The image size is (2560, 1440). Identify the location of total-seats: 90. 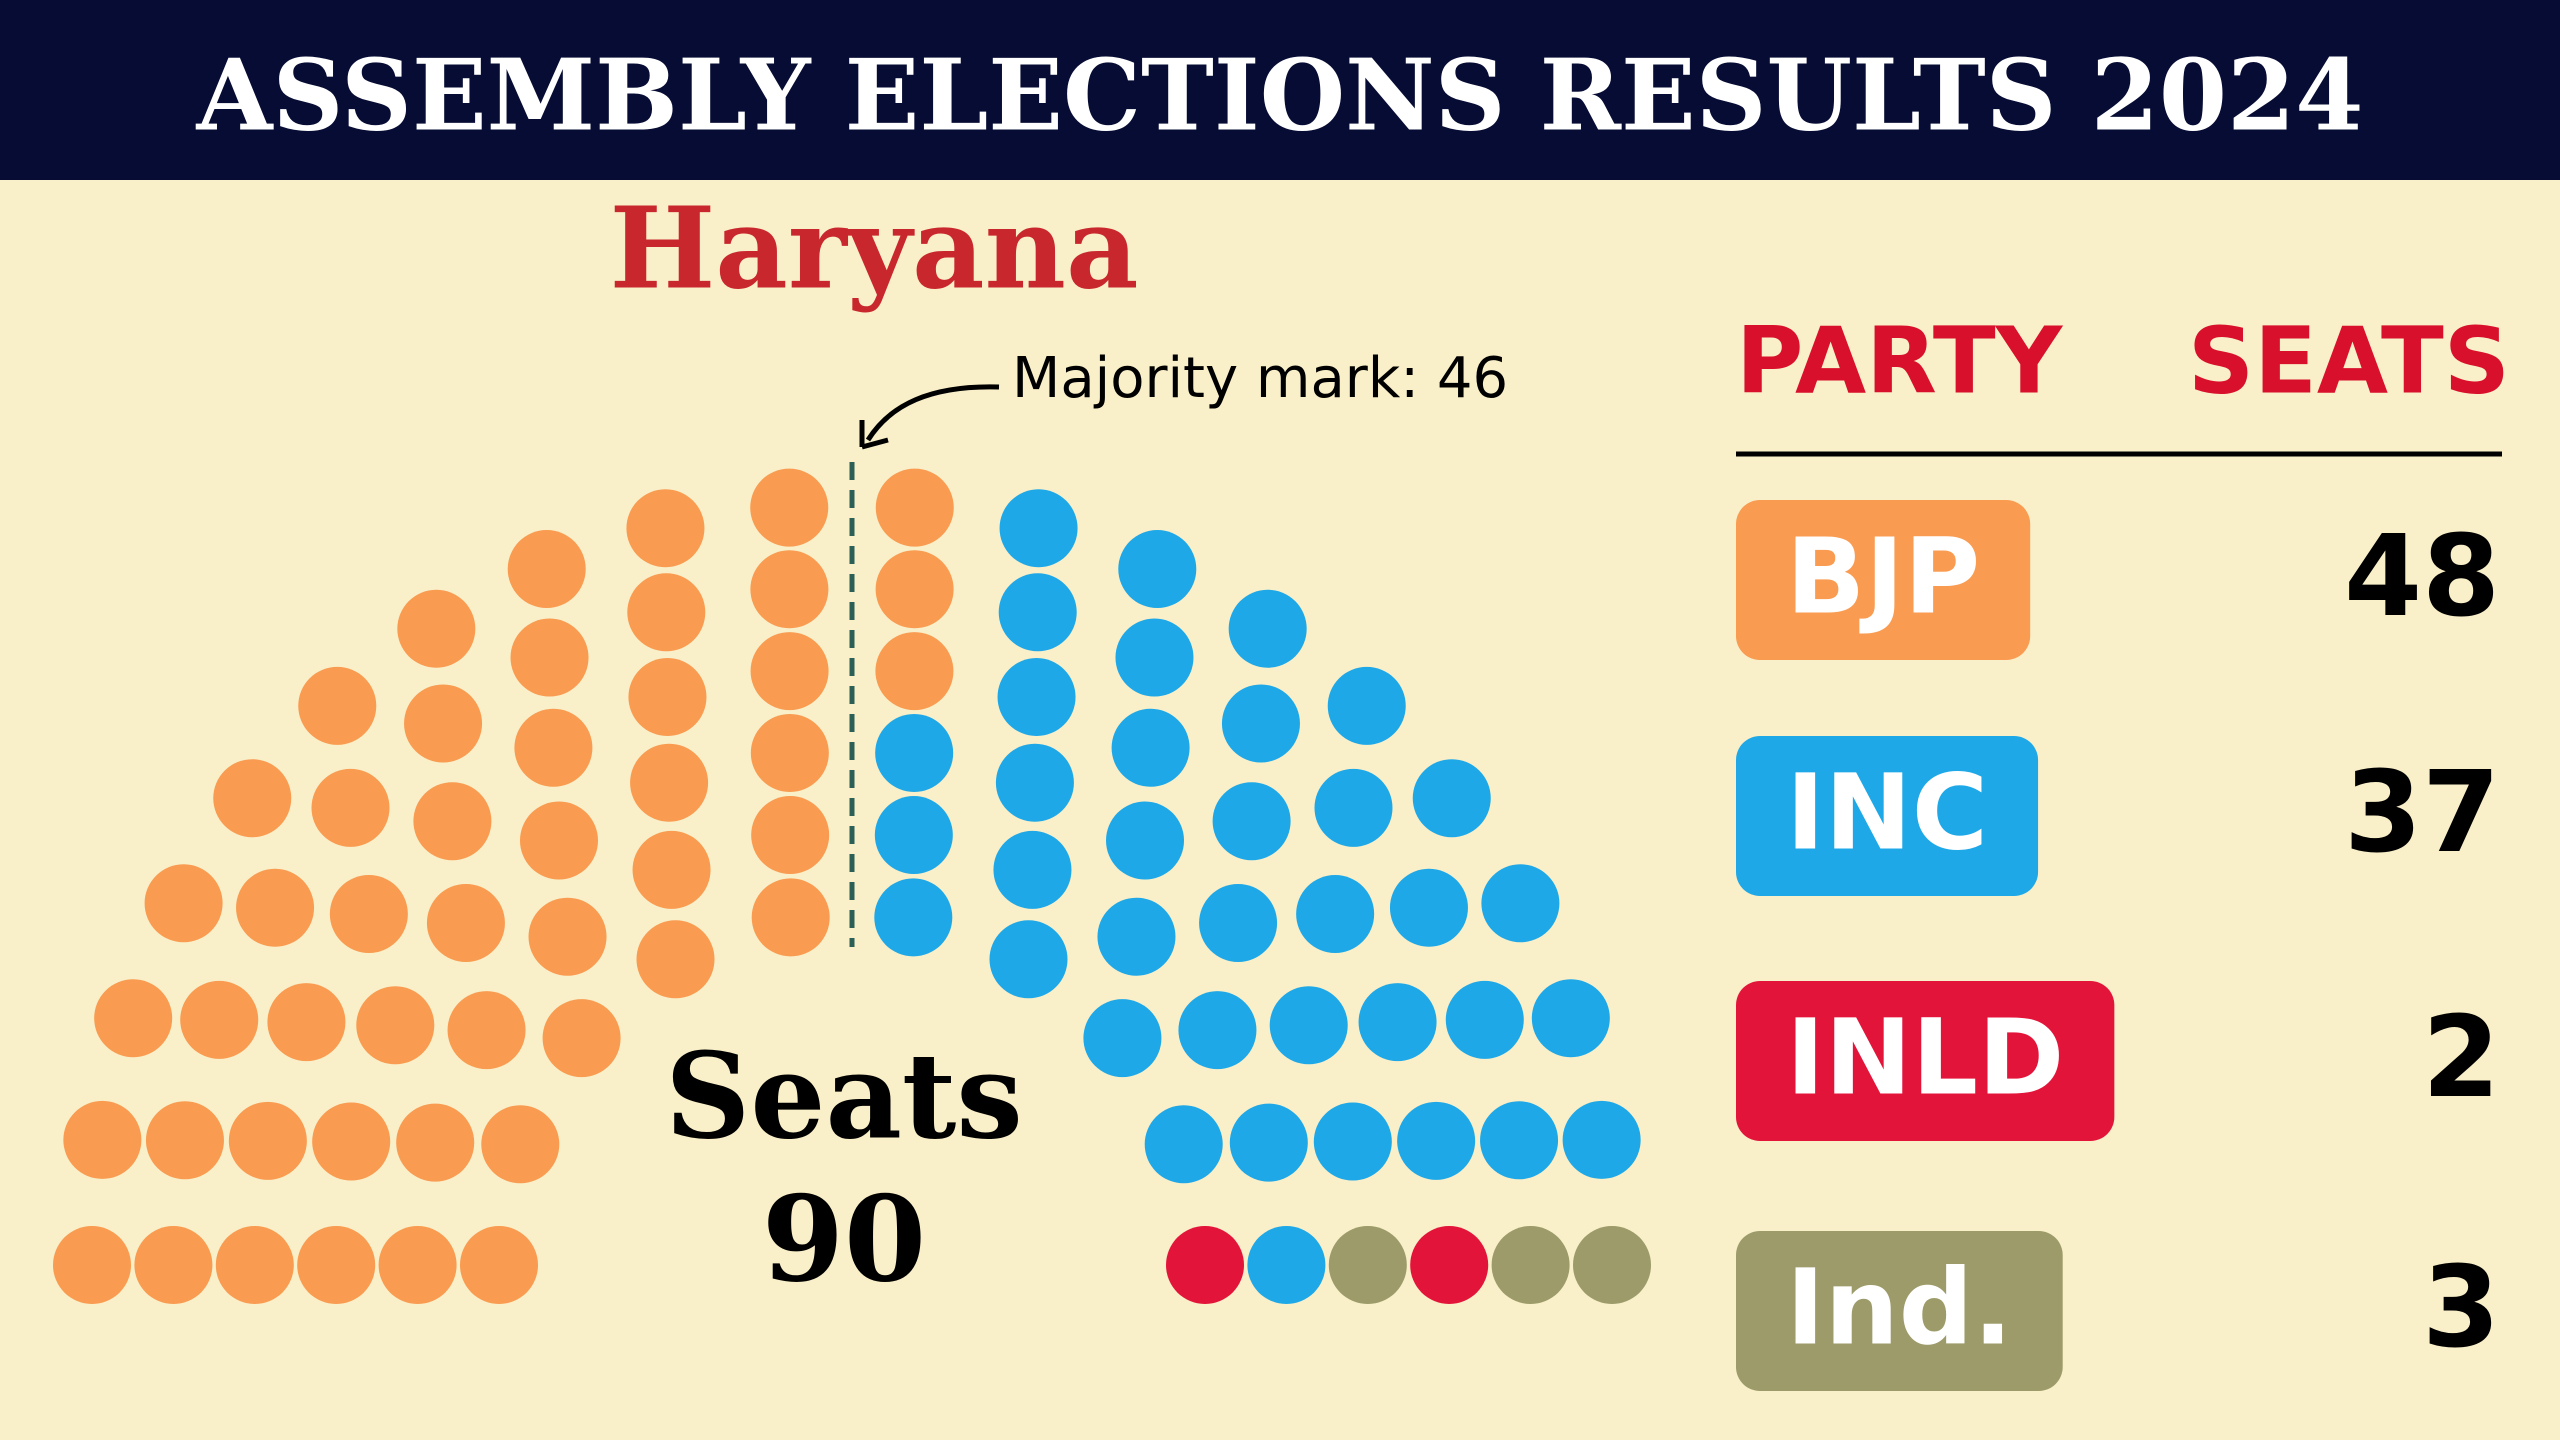
(844, 1239).